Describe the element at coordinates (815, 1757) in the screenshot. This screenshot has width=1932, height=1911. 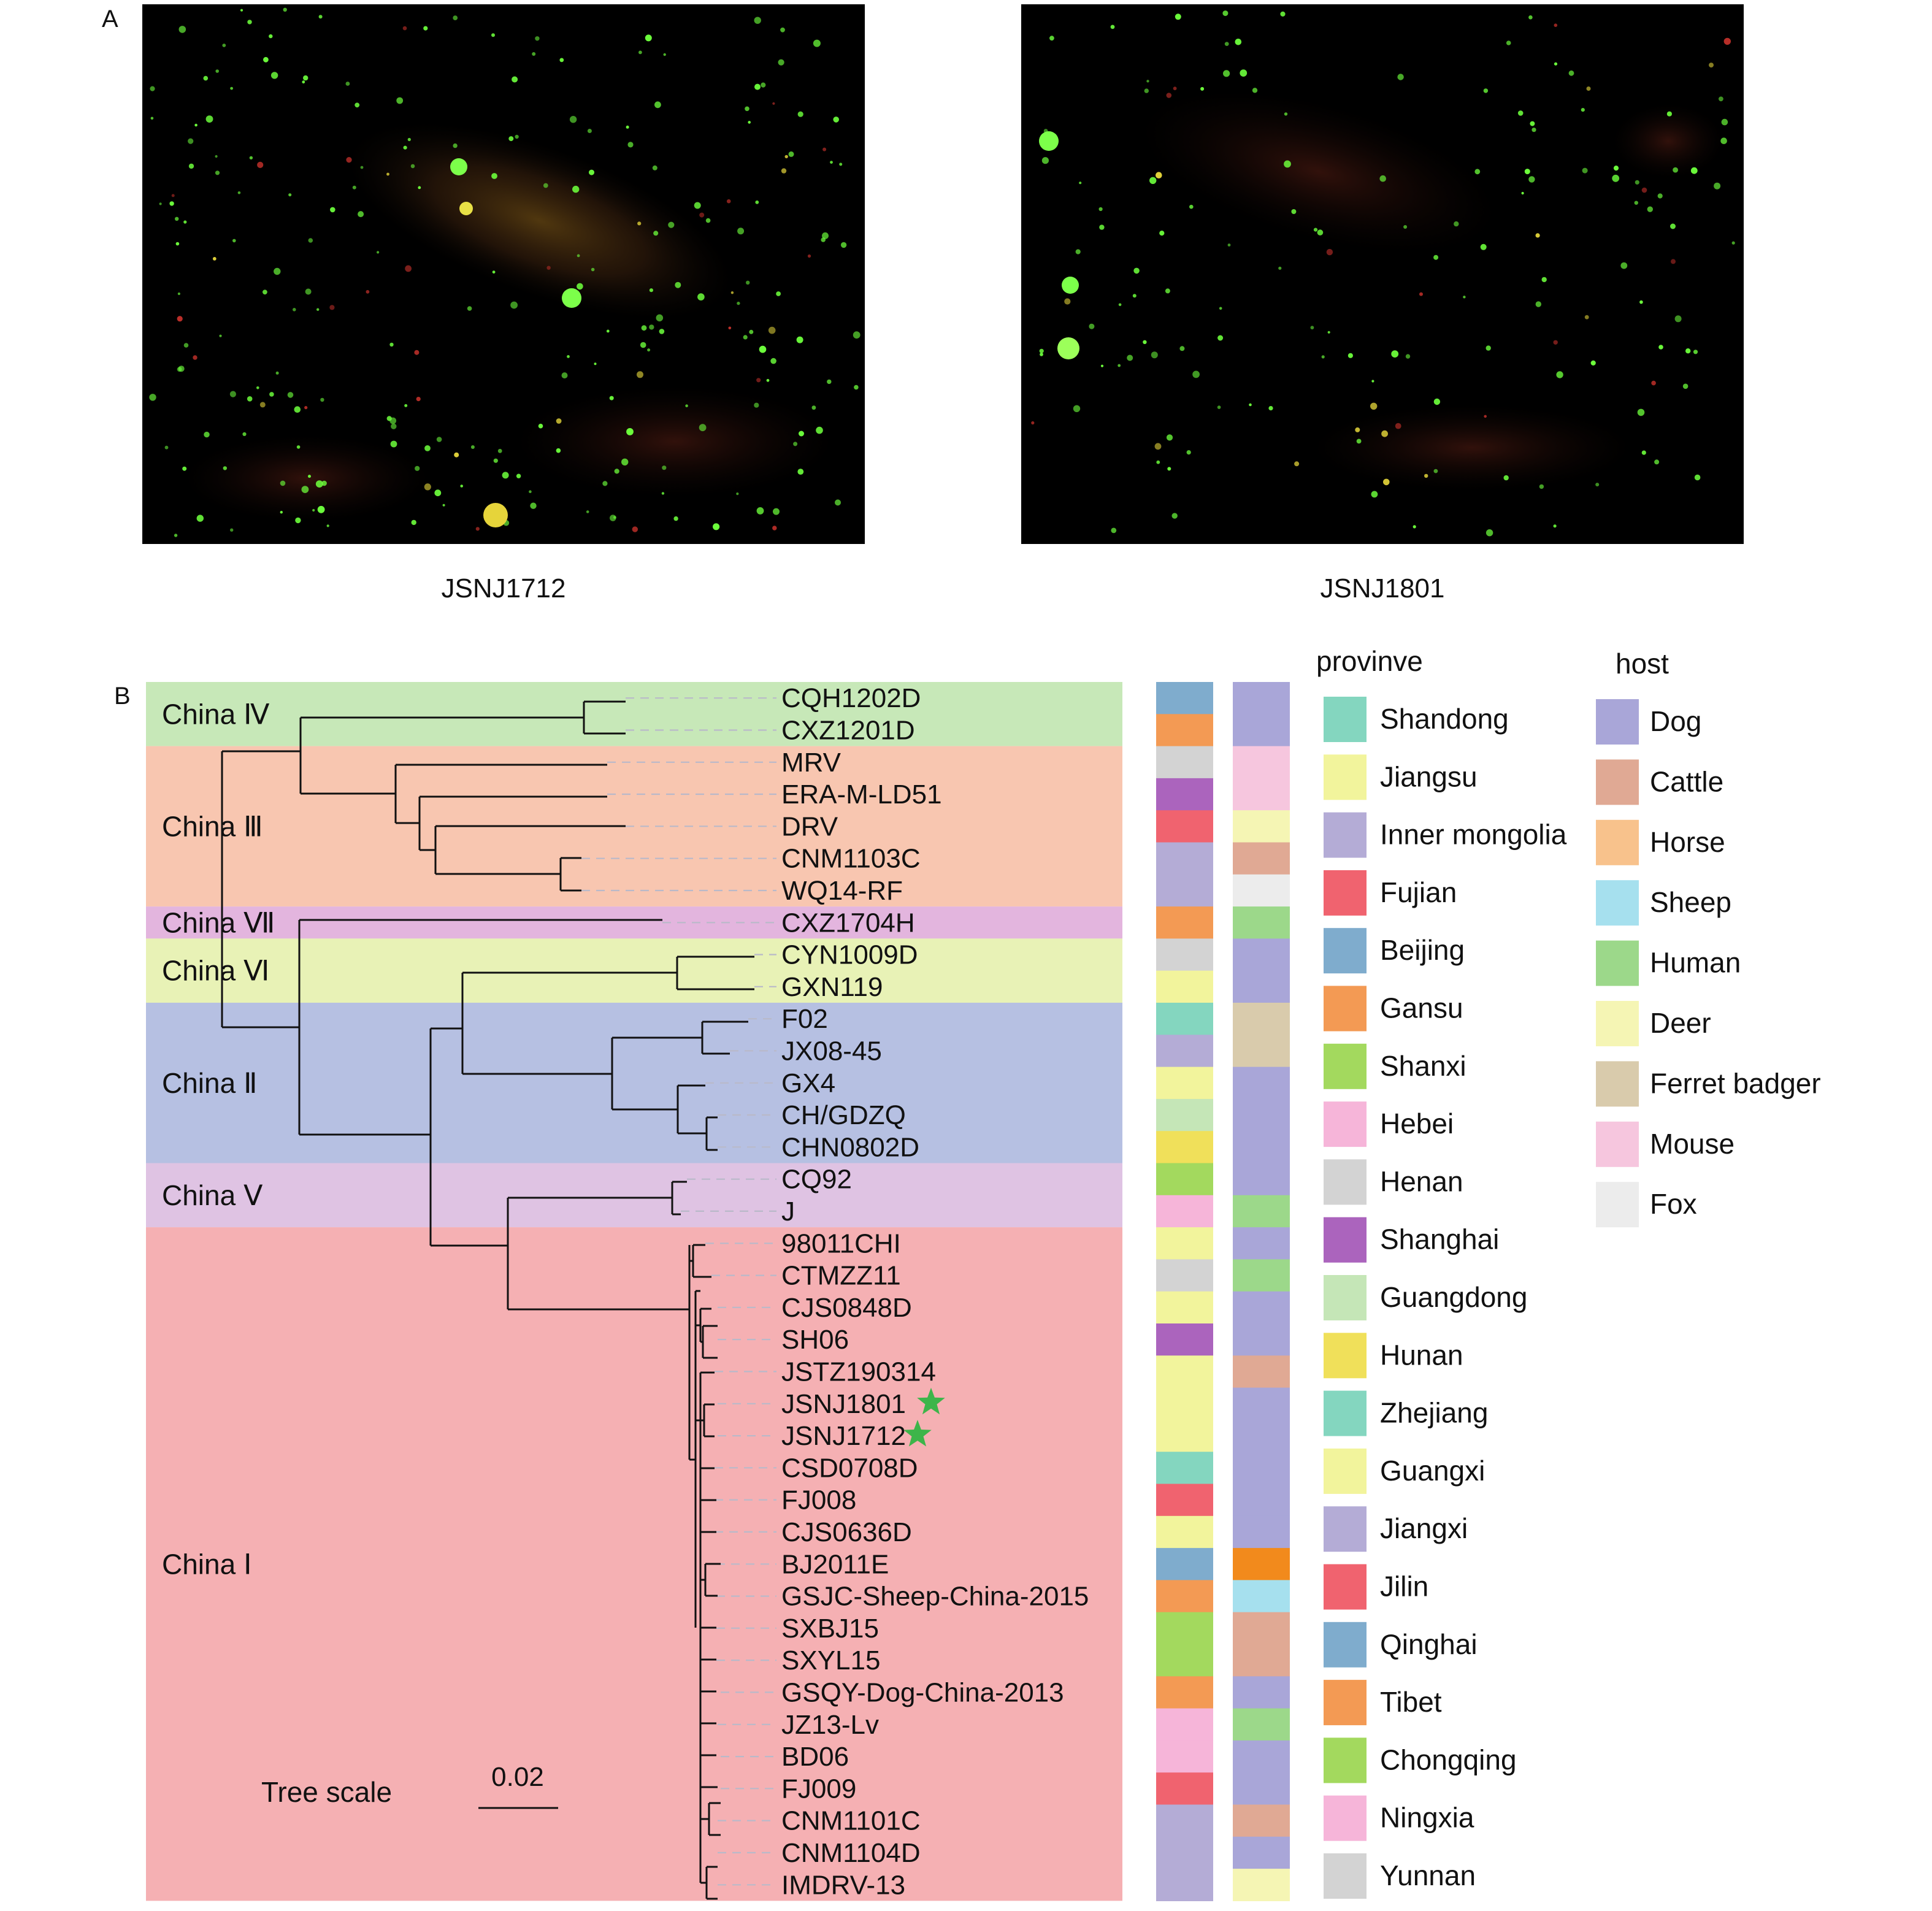
I see `leaf-label: BD06` at that location.